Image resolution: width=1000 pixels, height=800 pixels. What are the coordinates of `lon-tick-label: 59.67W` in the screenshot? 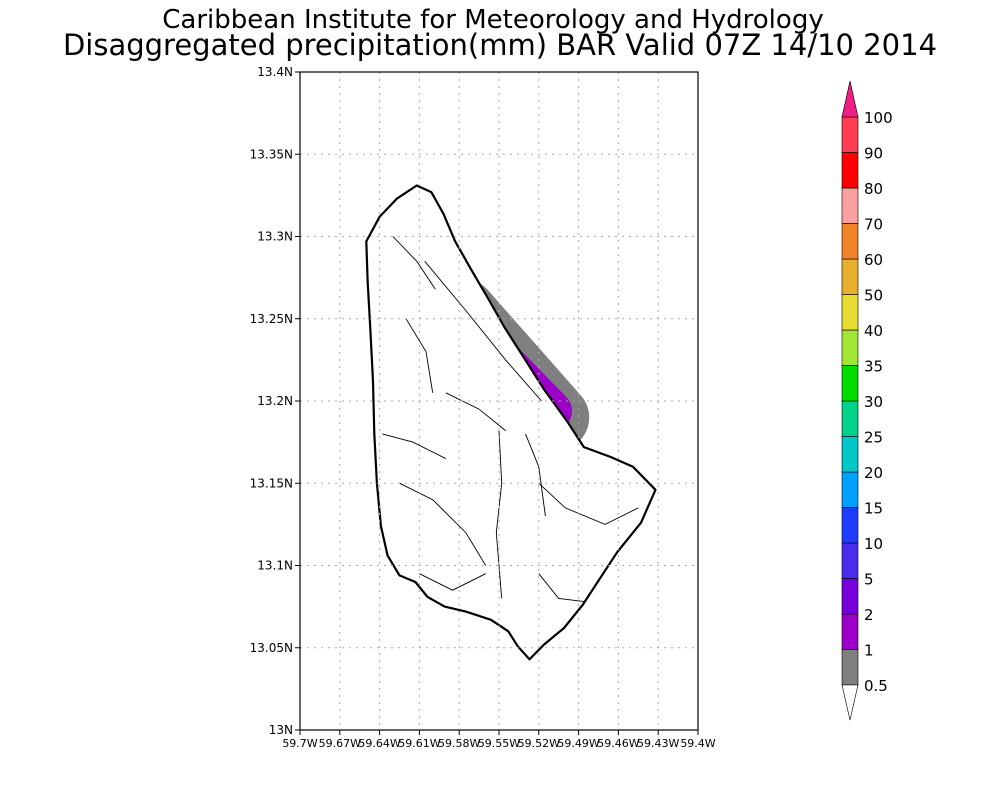 It's located at (340, 743).